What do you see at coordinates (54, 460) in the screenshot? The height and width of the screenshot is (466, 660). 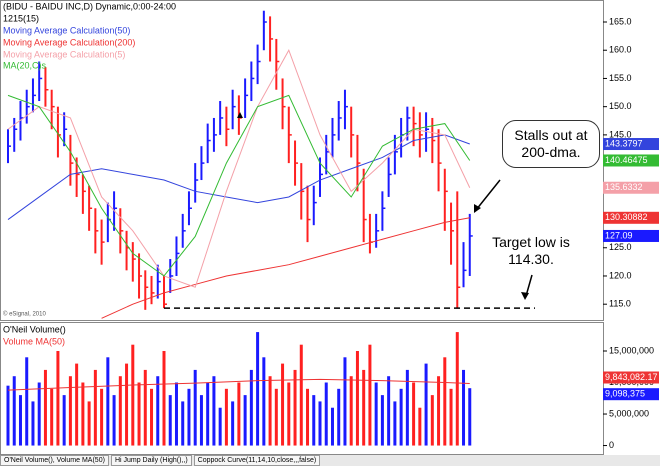 I see `tab: O'Neil Volume(), Volume MA(50)` at bounding box center [54, 460].